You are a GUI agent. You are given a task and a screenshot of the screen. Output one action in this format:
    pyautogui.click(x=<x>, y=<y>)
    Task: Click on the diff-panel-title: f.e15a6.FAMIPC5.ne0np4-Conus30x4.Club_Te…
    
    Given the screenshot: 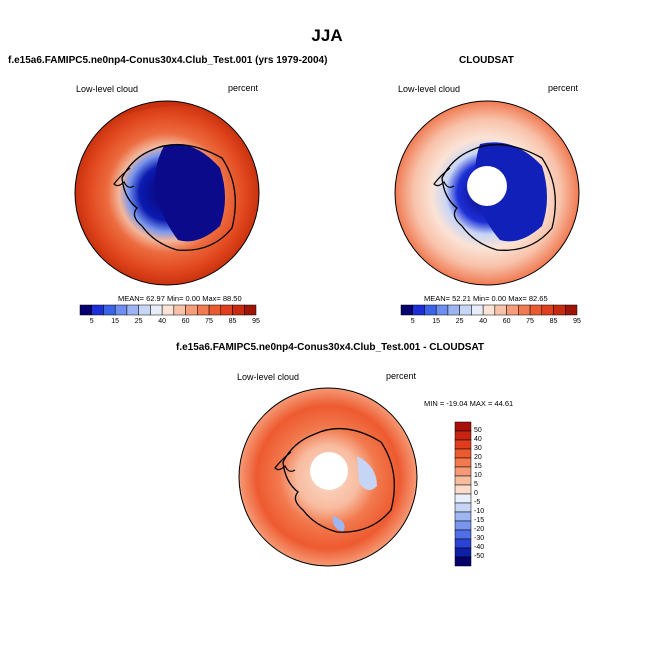 What is the action you would take?
    pyautogui.click(x=330, y=347)
    